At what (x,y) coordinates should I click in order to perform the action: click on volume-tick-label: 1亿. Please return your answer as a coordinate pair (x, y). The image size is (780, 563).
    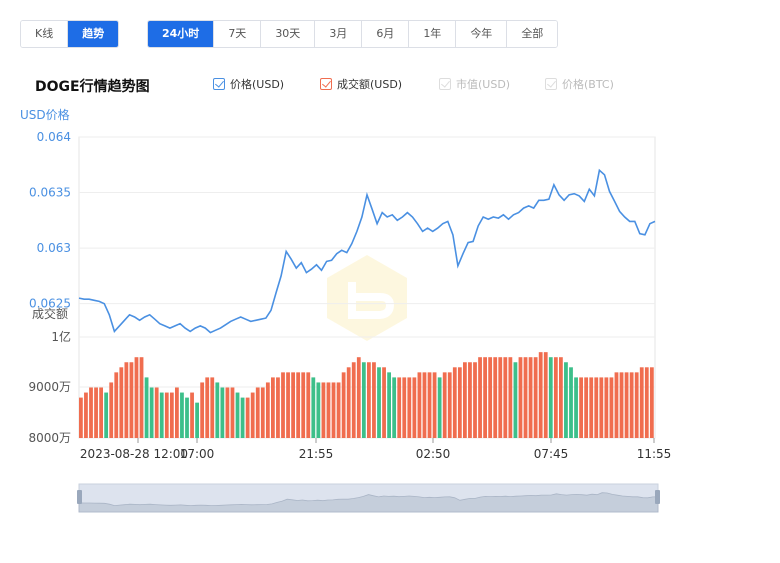
    Looking at the image, I should click on (61, 336).